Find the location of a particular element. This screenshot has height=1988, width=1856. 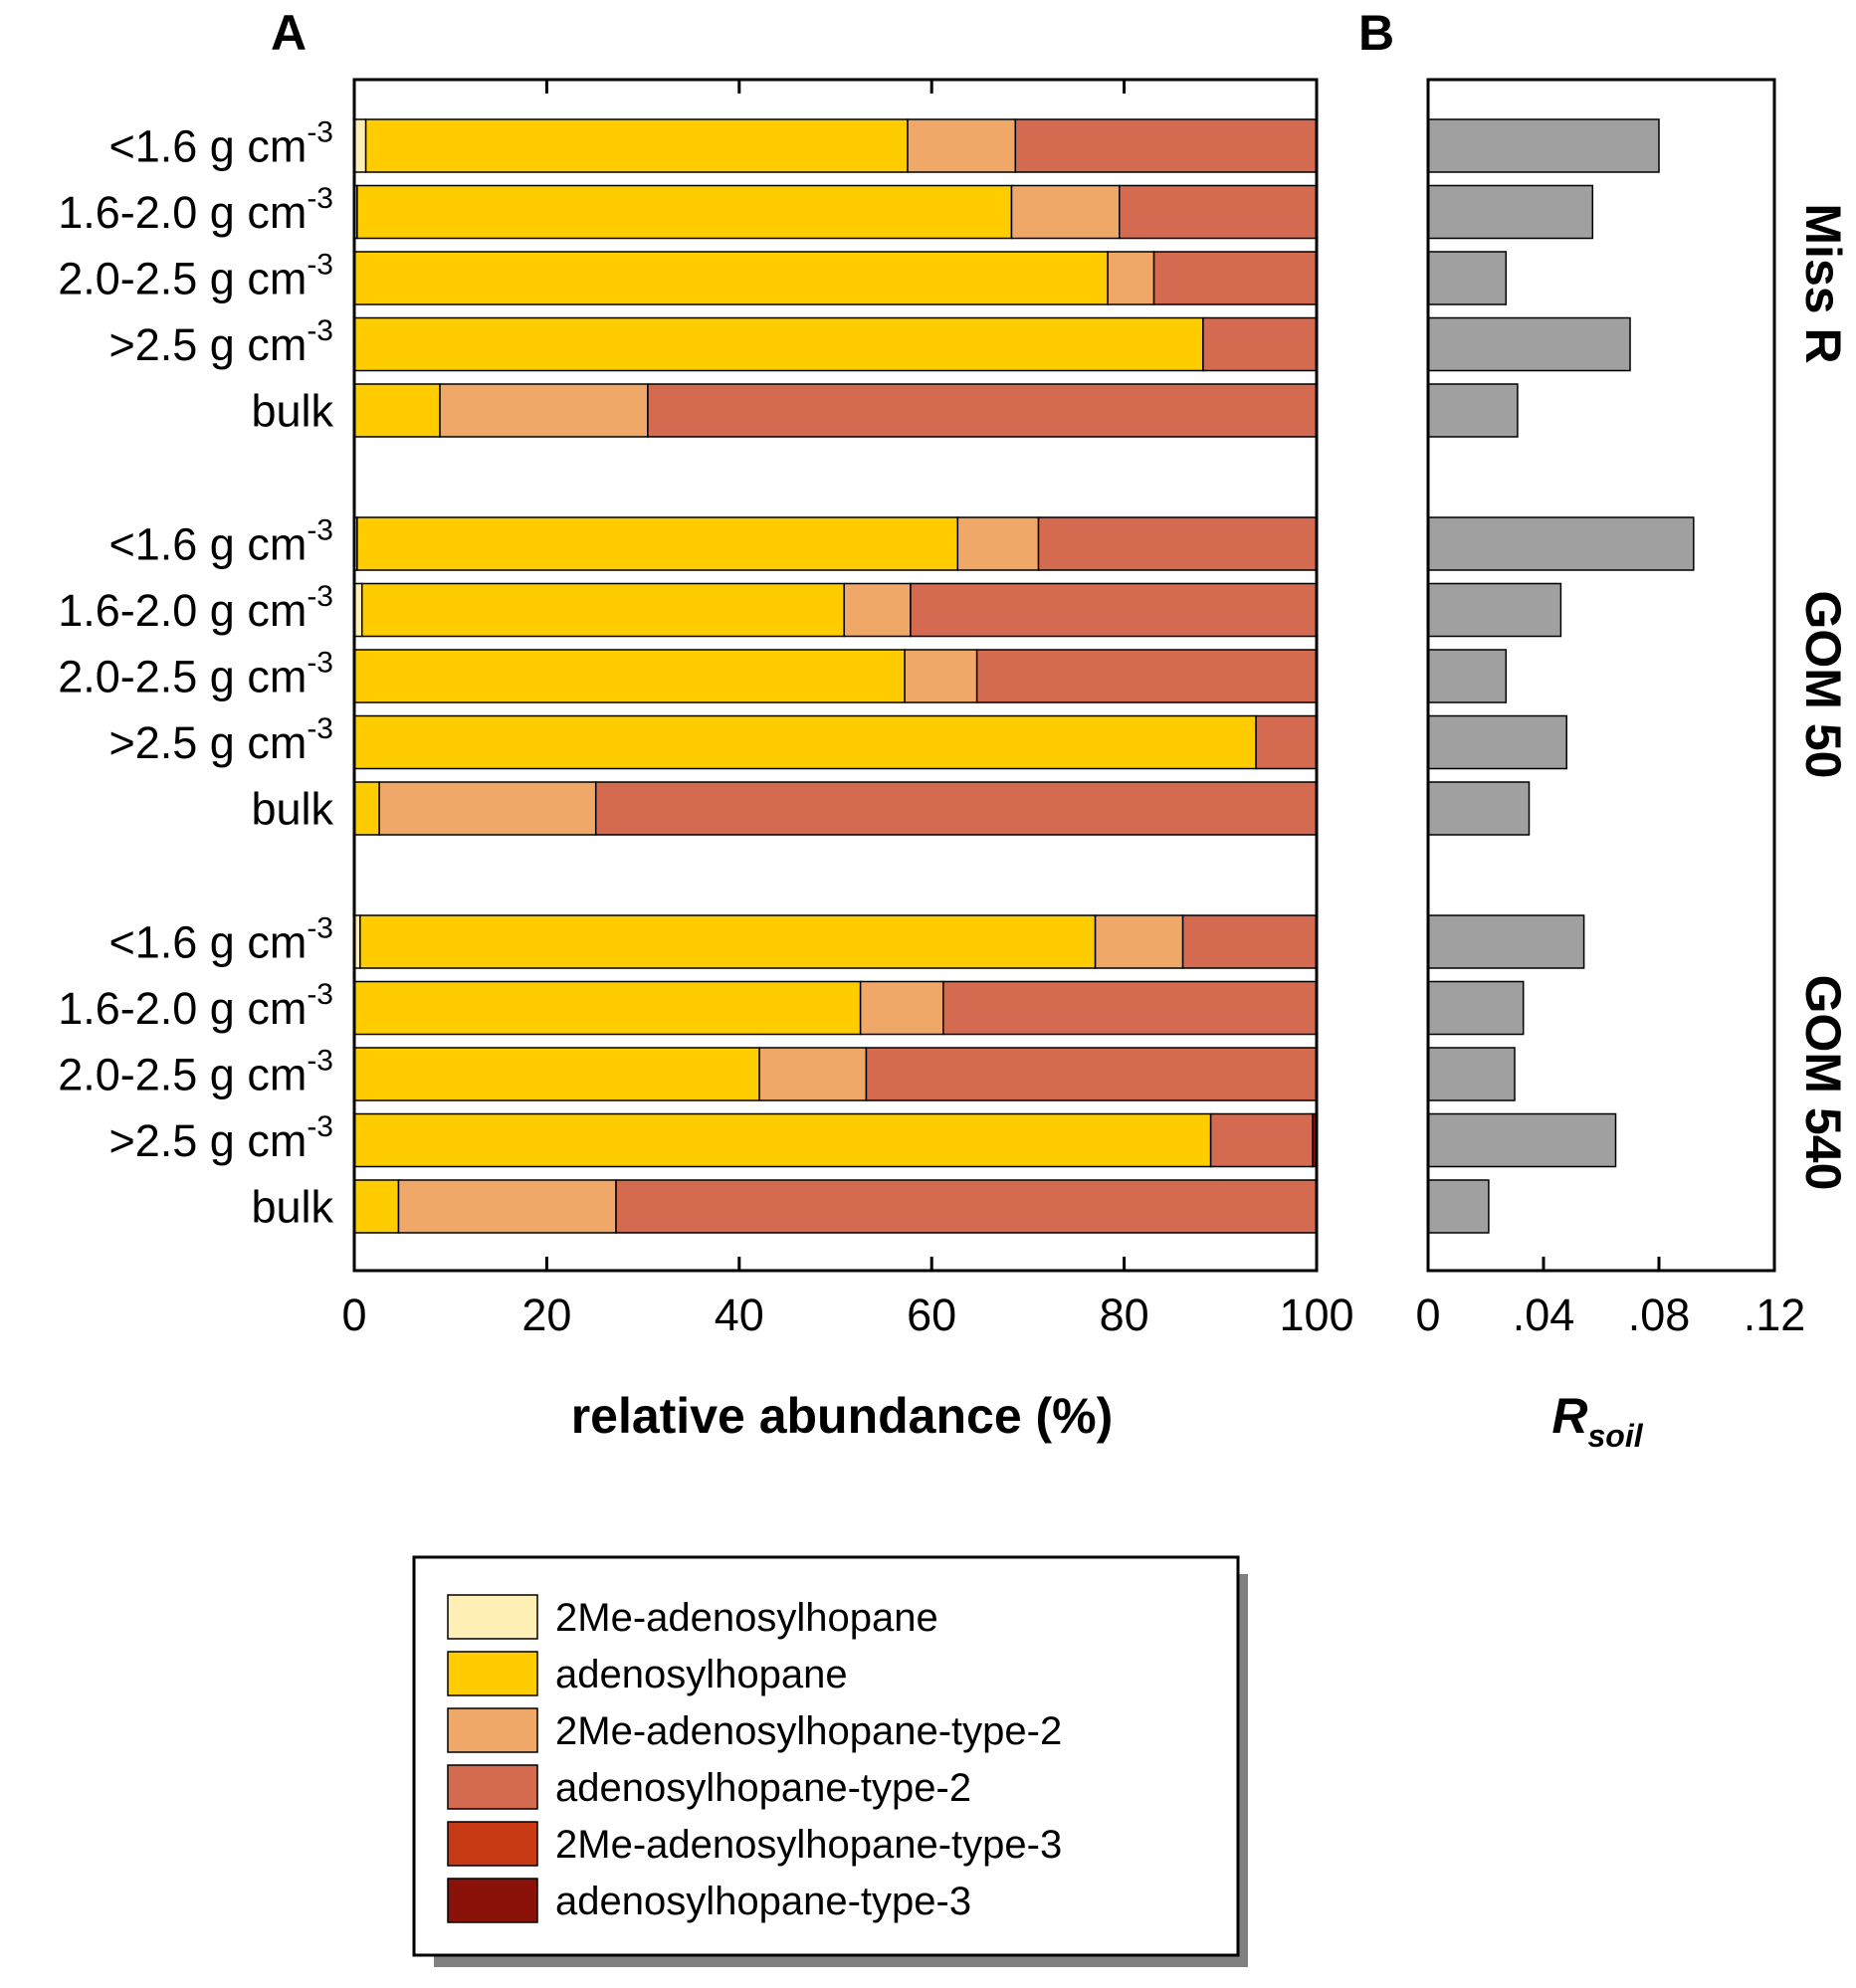

panel-b-bars is located at coordinates (1561, 676).